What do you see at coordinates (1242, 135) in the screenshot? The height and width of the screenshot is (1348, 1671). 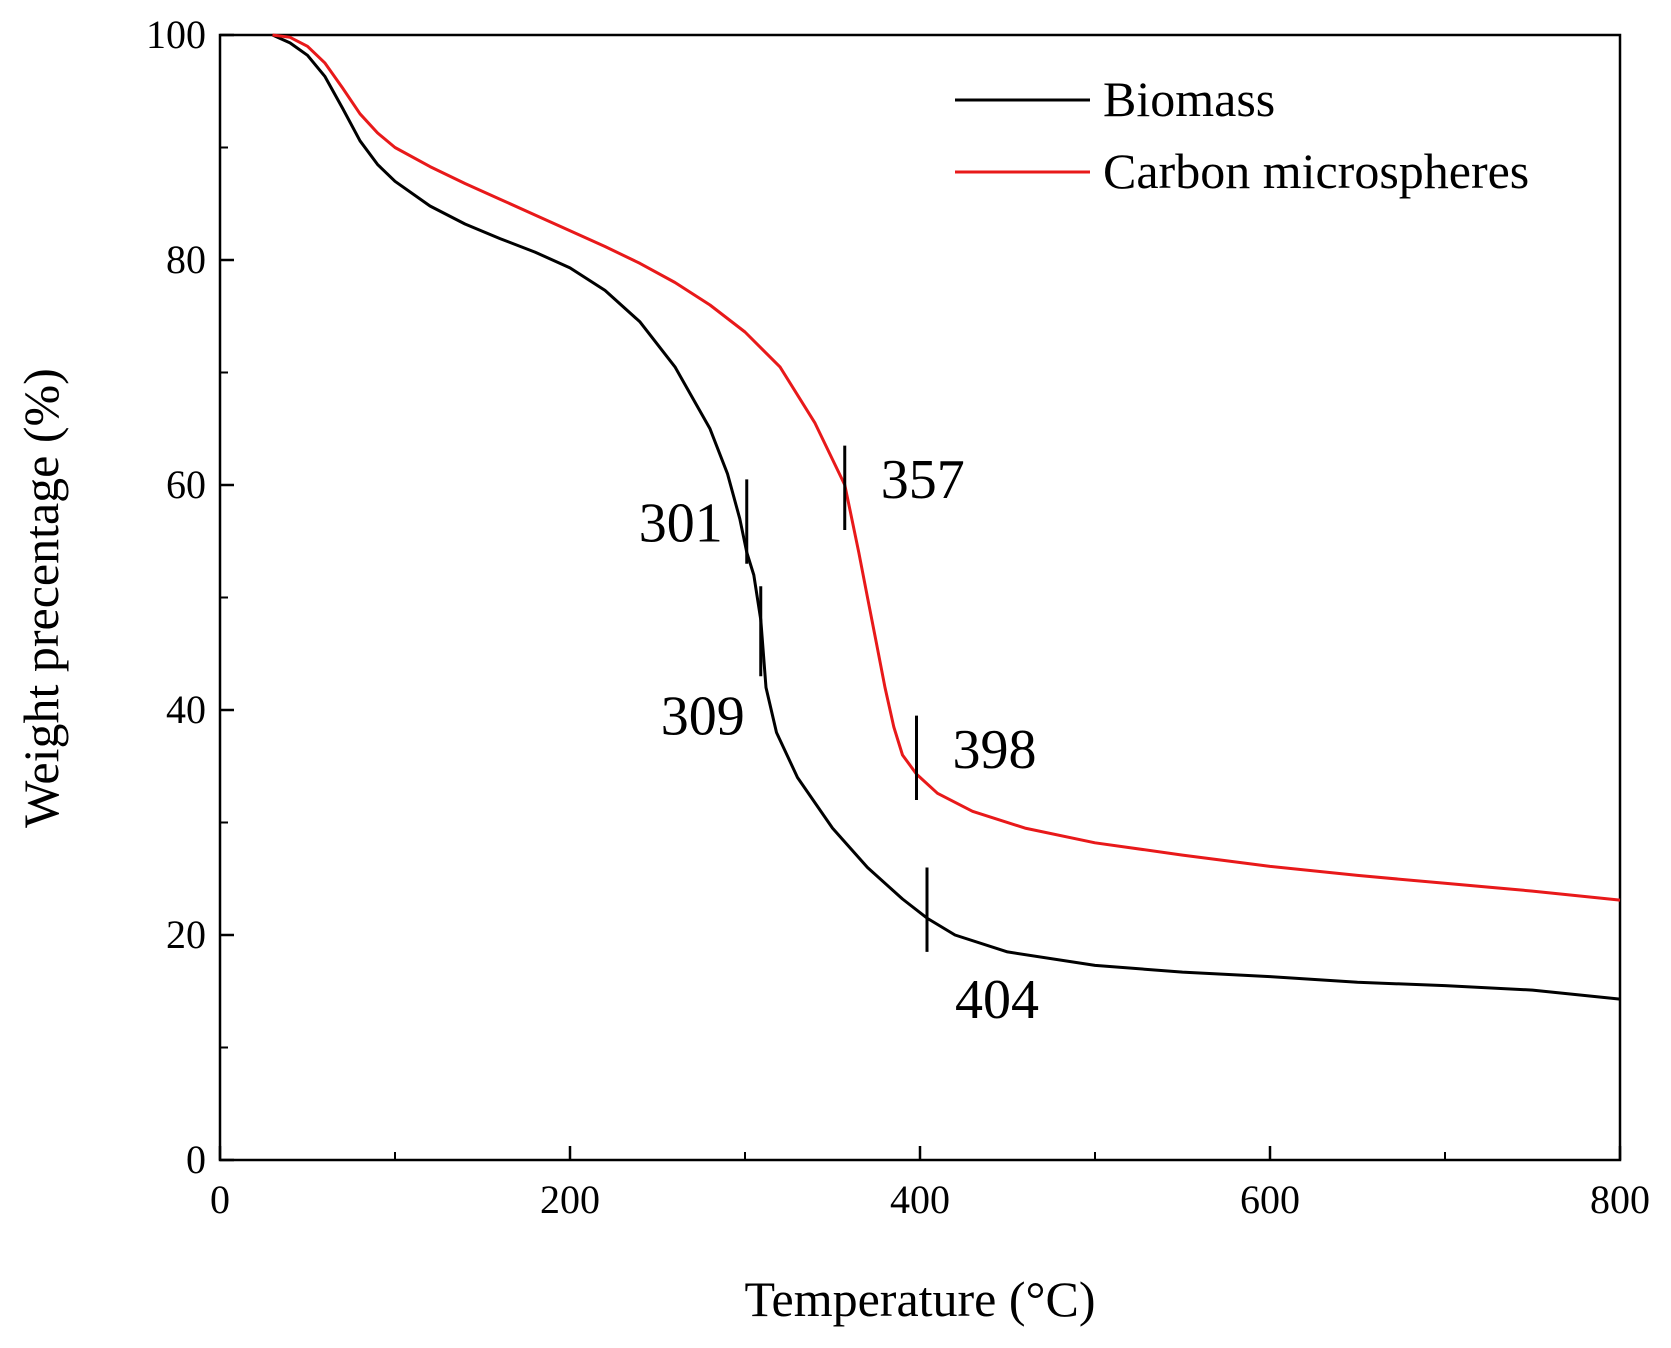 I see `legend: Biomass Carbon microspheres` at bounding box center [1242, 135].